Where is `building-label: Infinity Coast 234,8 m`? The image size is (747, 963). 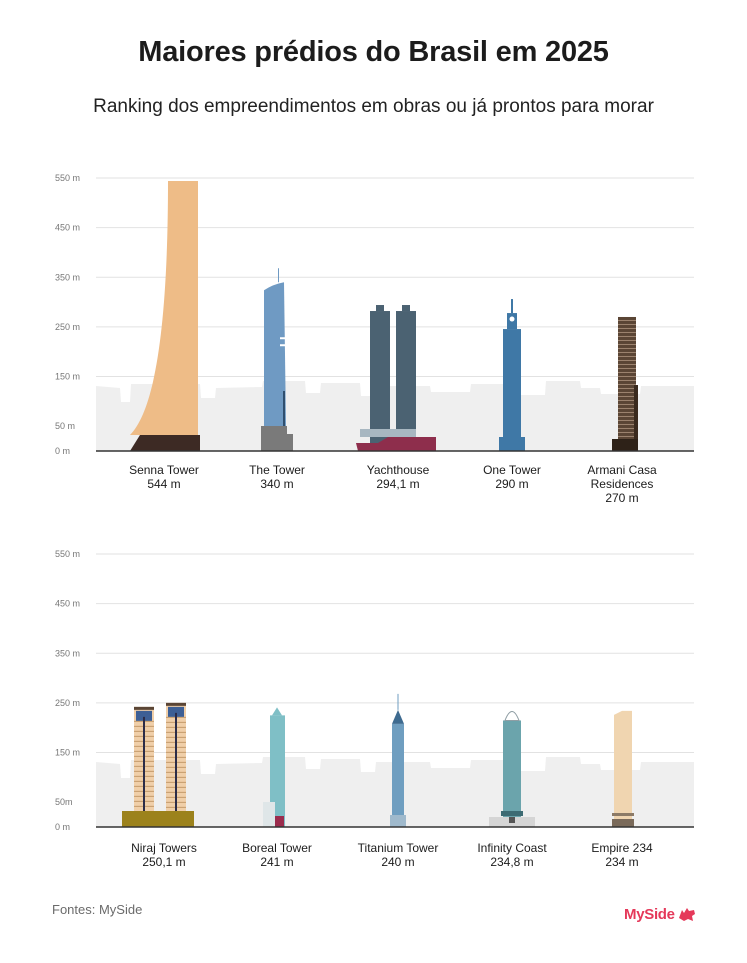
building-label: Infinity Coast 234,8 m is located at coordinates (512, 855).